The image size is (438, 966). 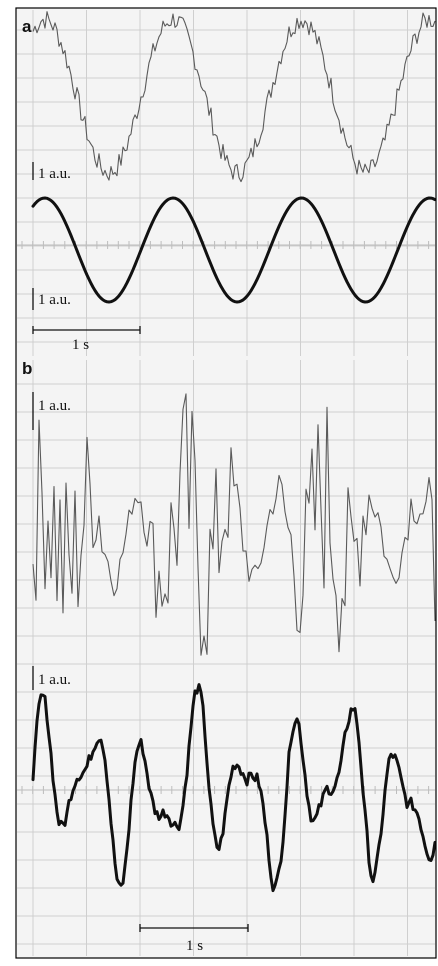 What do you see at coordinates (54, 680) in the screenshot?
I see `panel-b-amplitude-scale-label-bottom: 1 a.u.` at bounding box center [54, 680].